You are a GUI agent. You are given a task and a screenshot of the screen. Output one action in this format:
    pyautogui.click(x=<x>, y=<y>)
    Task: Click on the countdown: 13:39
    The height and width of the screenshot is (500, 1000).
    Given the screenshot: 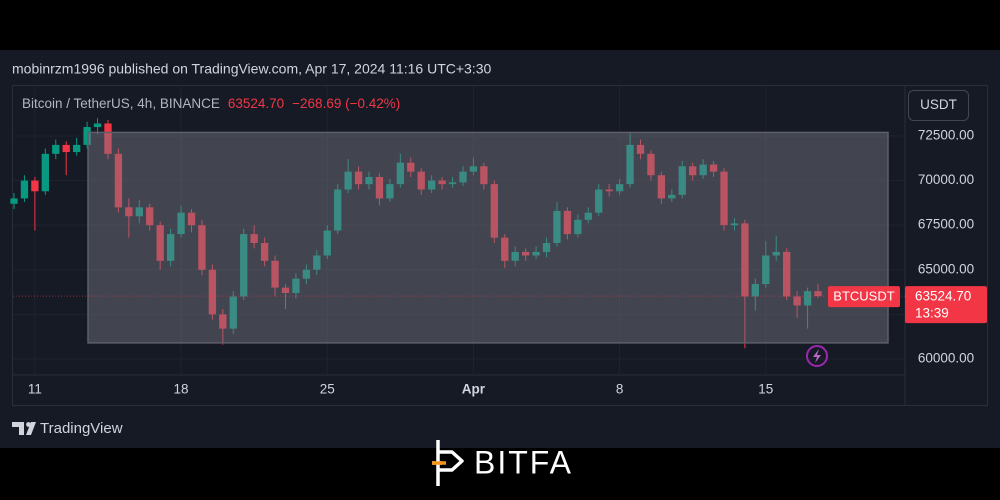 What is the action you would take?
    pyautogui.click(x=932, y=313)
    